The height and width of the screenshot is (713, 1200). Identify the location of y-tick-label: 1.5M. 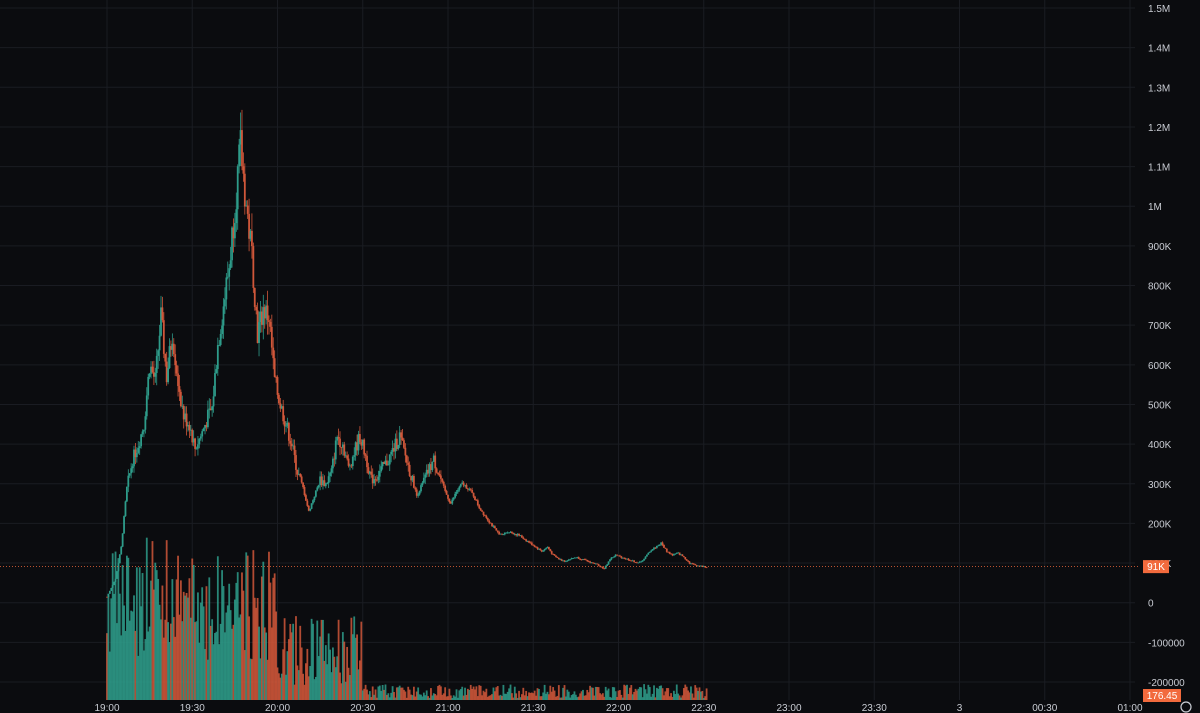
(1159, 9).